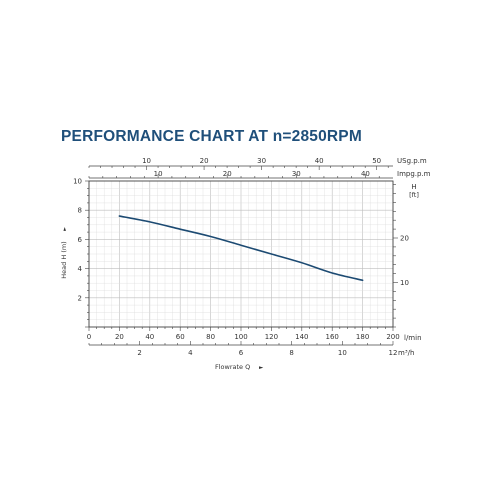 The height and width of the screenshot is (500, 500). I want to click on m3h-axis-tick-label: 8, so click(291, 353).